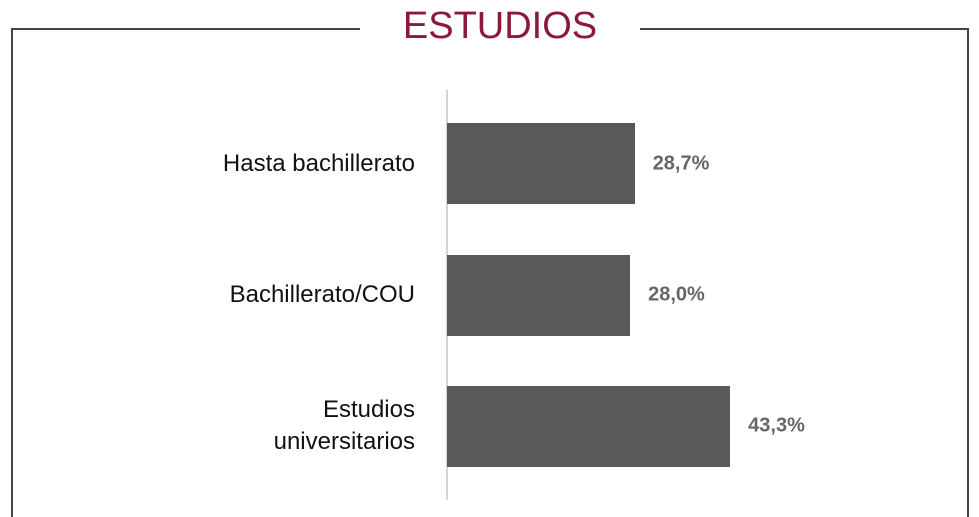 The height and width of the screenshot is (517, 979). I want to click on chart-title: ESTUDIOS, so click(500, 26).